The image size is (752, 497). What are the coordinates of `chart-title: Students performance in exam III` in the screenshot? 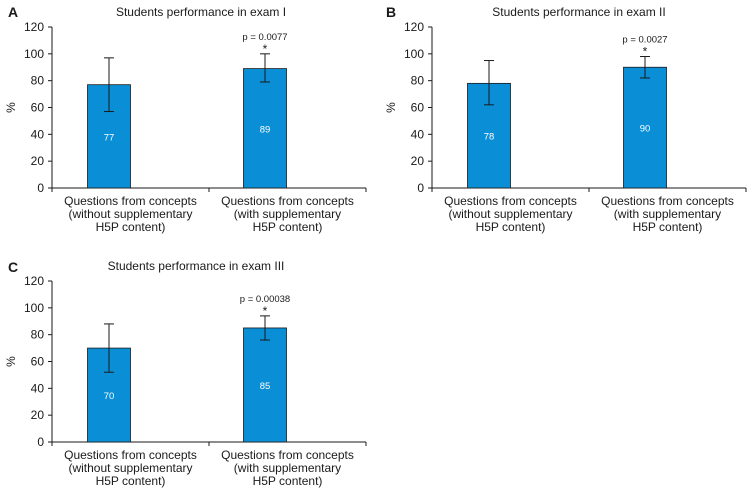 It's located at (196, 266).